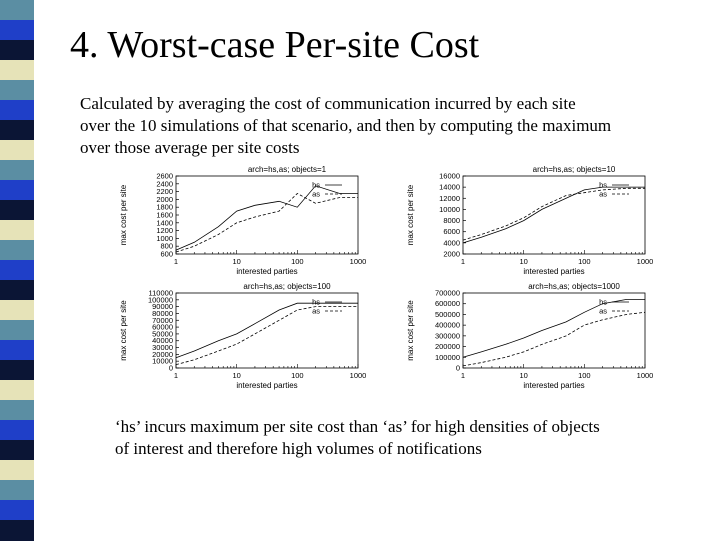  I want to click on chart-title: arch=hs,as; objects=10, so click(574, 169).